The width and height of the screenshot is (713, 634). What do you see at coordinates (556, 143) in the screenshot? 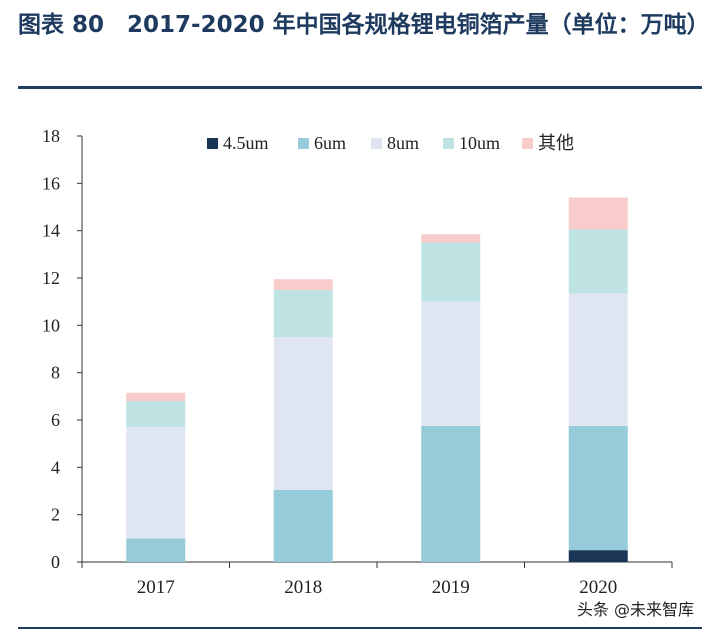
I see `legend-label: 其他` at bounding box center [556, 143].